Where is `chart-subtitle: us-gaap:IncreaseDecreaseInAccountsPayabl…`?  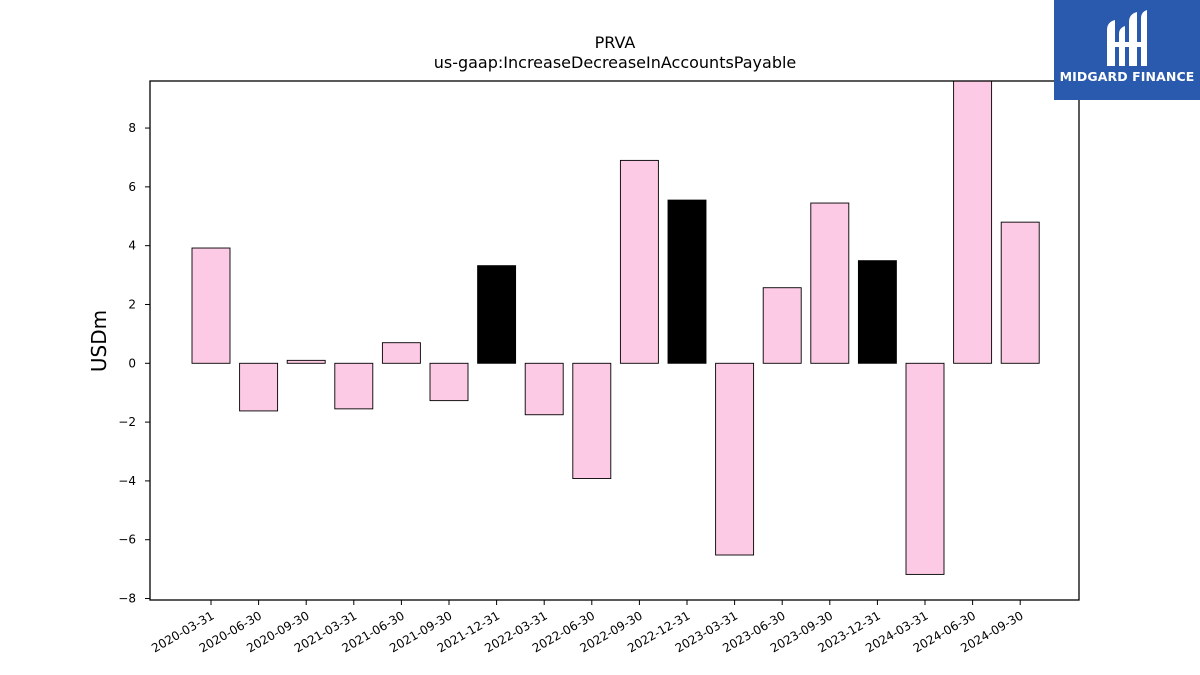 chart-subtitle: us-gaap:IncreaseDecreaseInAccountsPayabl… is located at coordinates (615, 62).